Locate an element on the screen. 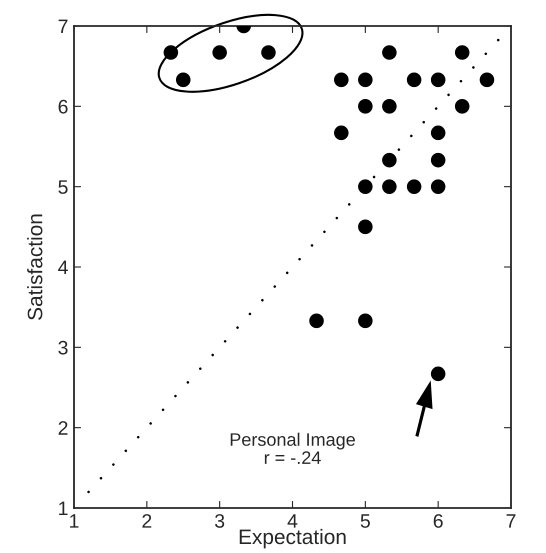 Image resolution: width=546 pixels, height=553 pixels. y-tick-label: 1 is located at coordinates (63, 509).